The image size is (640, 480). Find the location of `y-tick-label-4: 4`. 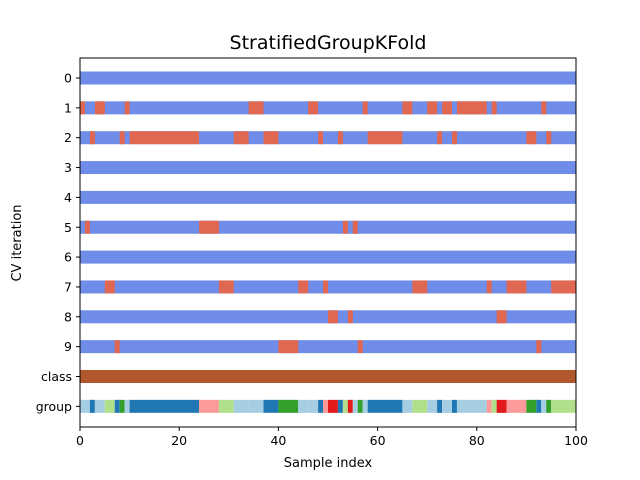

y-tick-label-4: 4 is located at coordinates (68, 197).